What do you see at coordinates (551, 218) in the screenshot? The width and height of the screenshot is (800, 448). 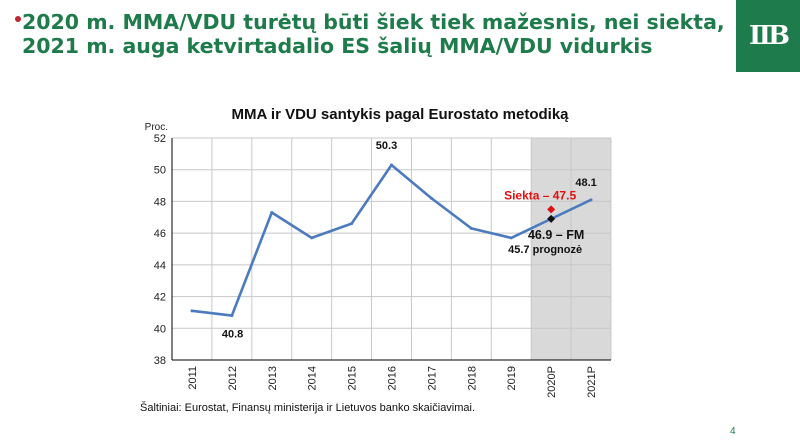 I see `ministry-marker` at bounding box center [551, 218].